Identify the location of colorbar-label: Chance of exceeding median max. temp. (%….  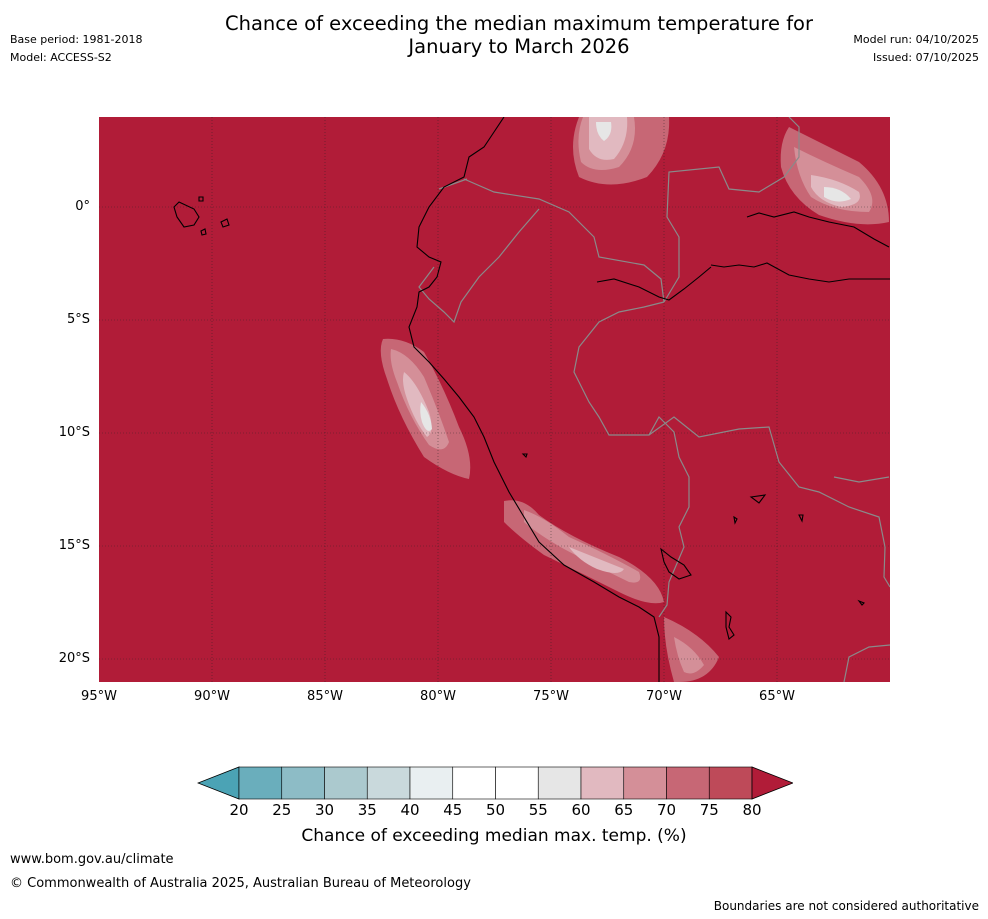
(494, 836).